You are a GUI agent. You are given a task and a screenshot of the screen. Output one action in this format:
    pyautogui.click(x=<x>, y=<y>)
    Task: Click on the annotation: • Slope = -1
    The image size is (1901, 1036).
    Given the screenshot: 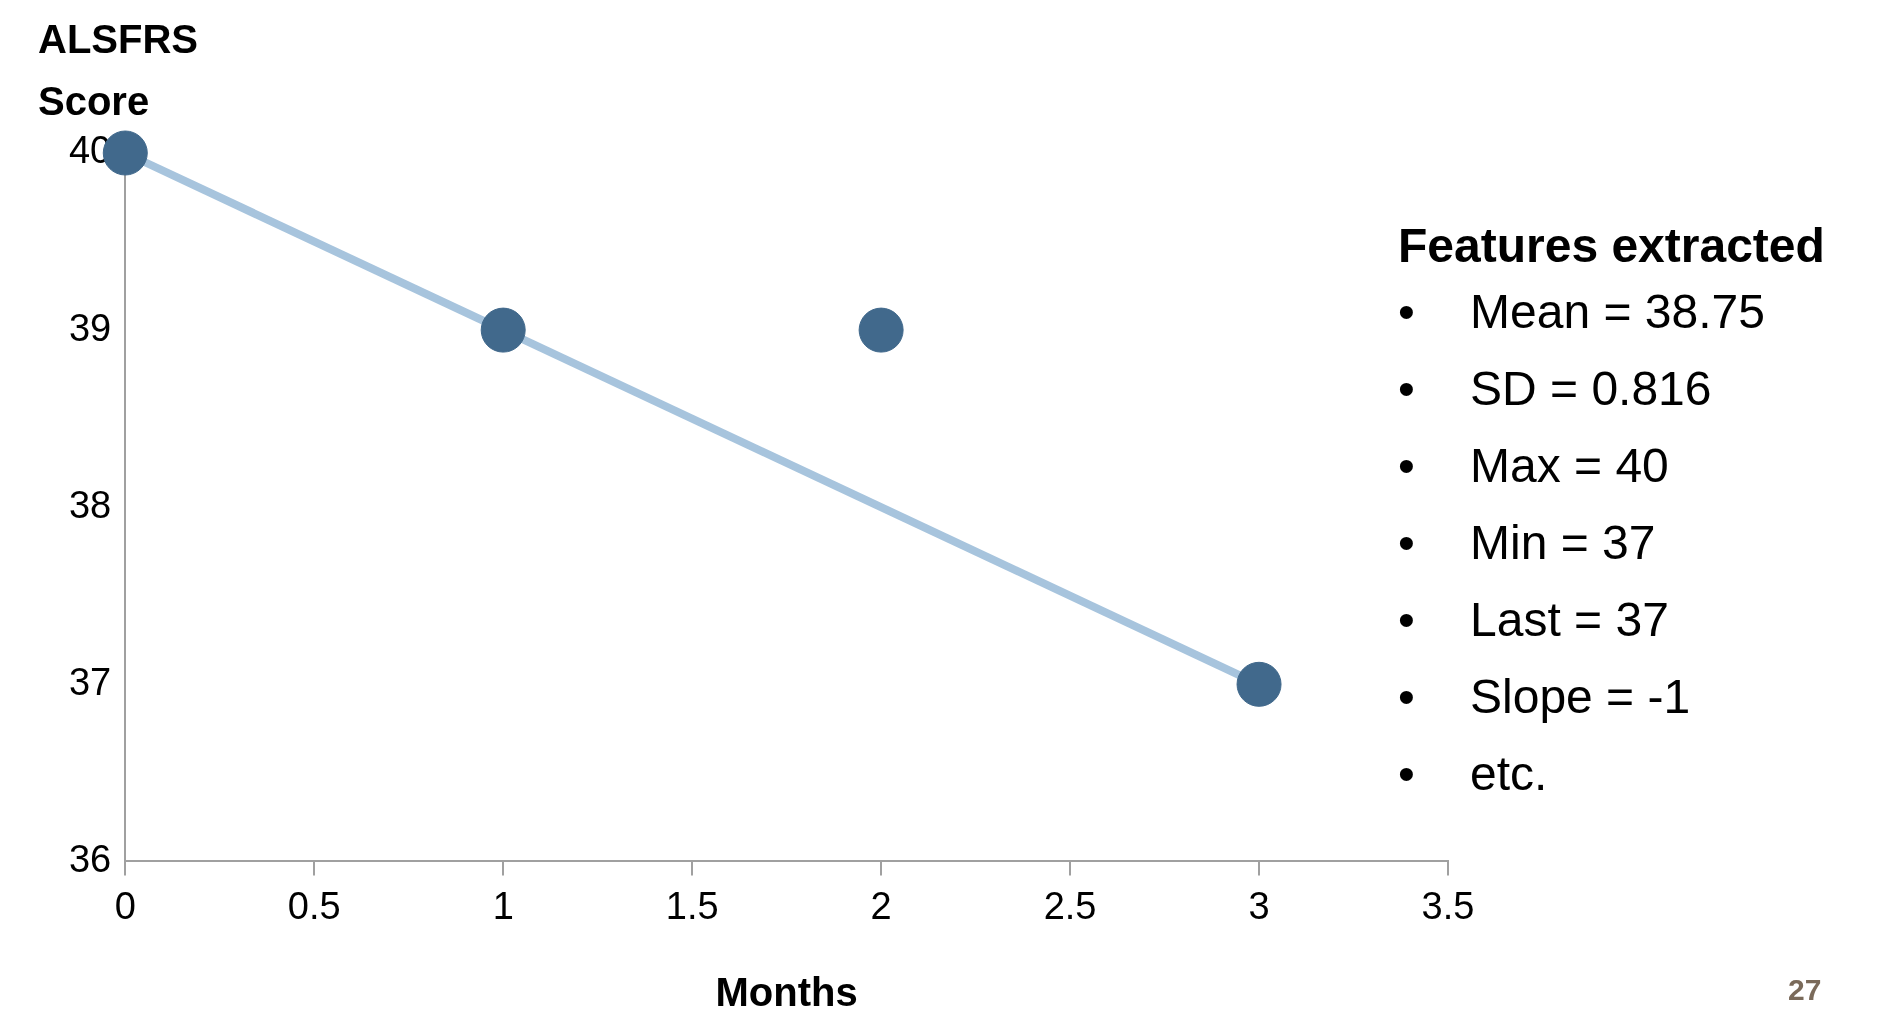 What is the action you would take?
    pyautogui.click(x=1544, y=697)
    